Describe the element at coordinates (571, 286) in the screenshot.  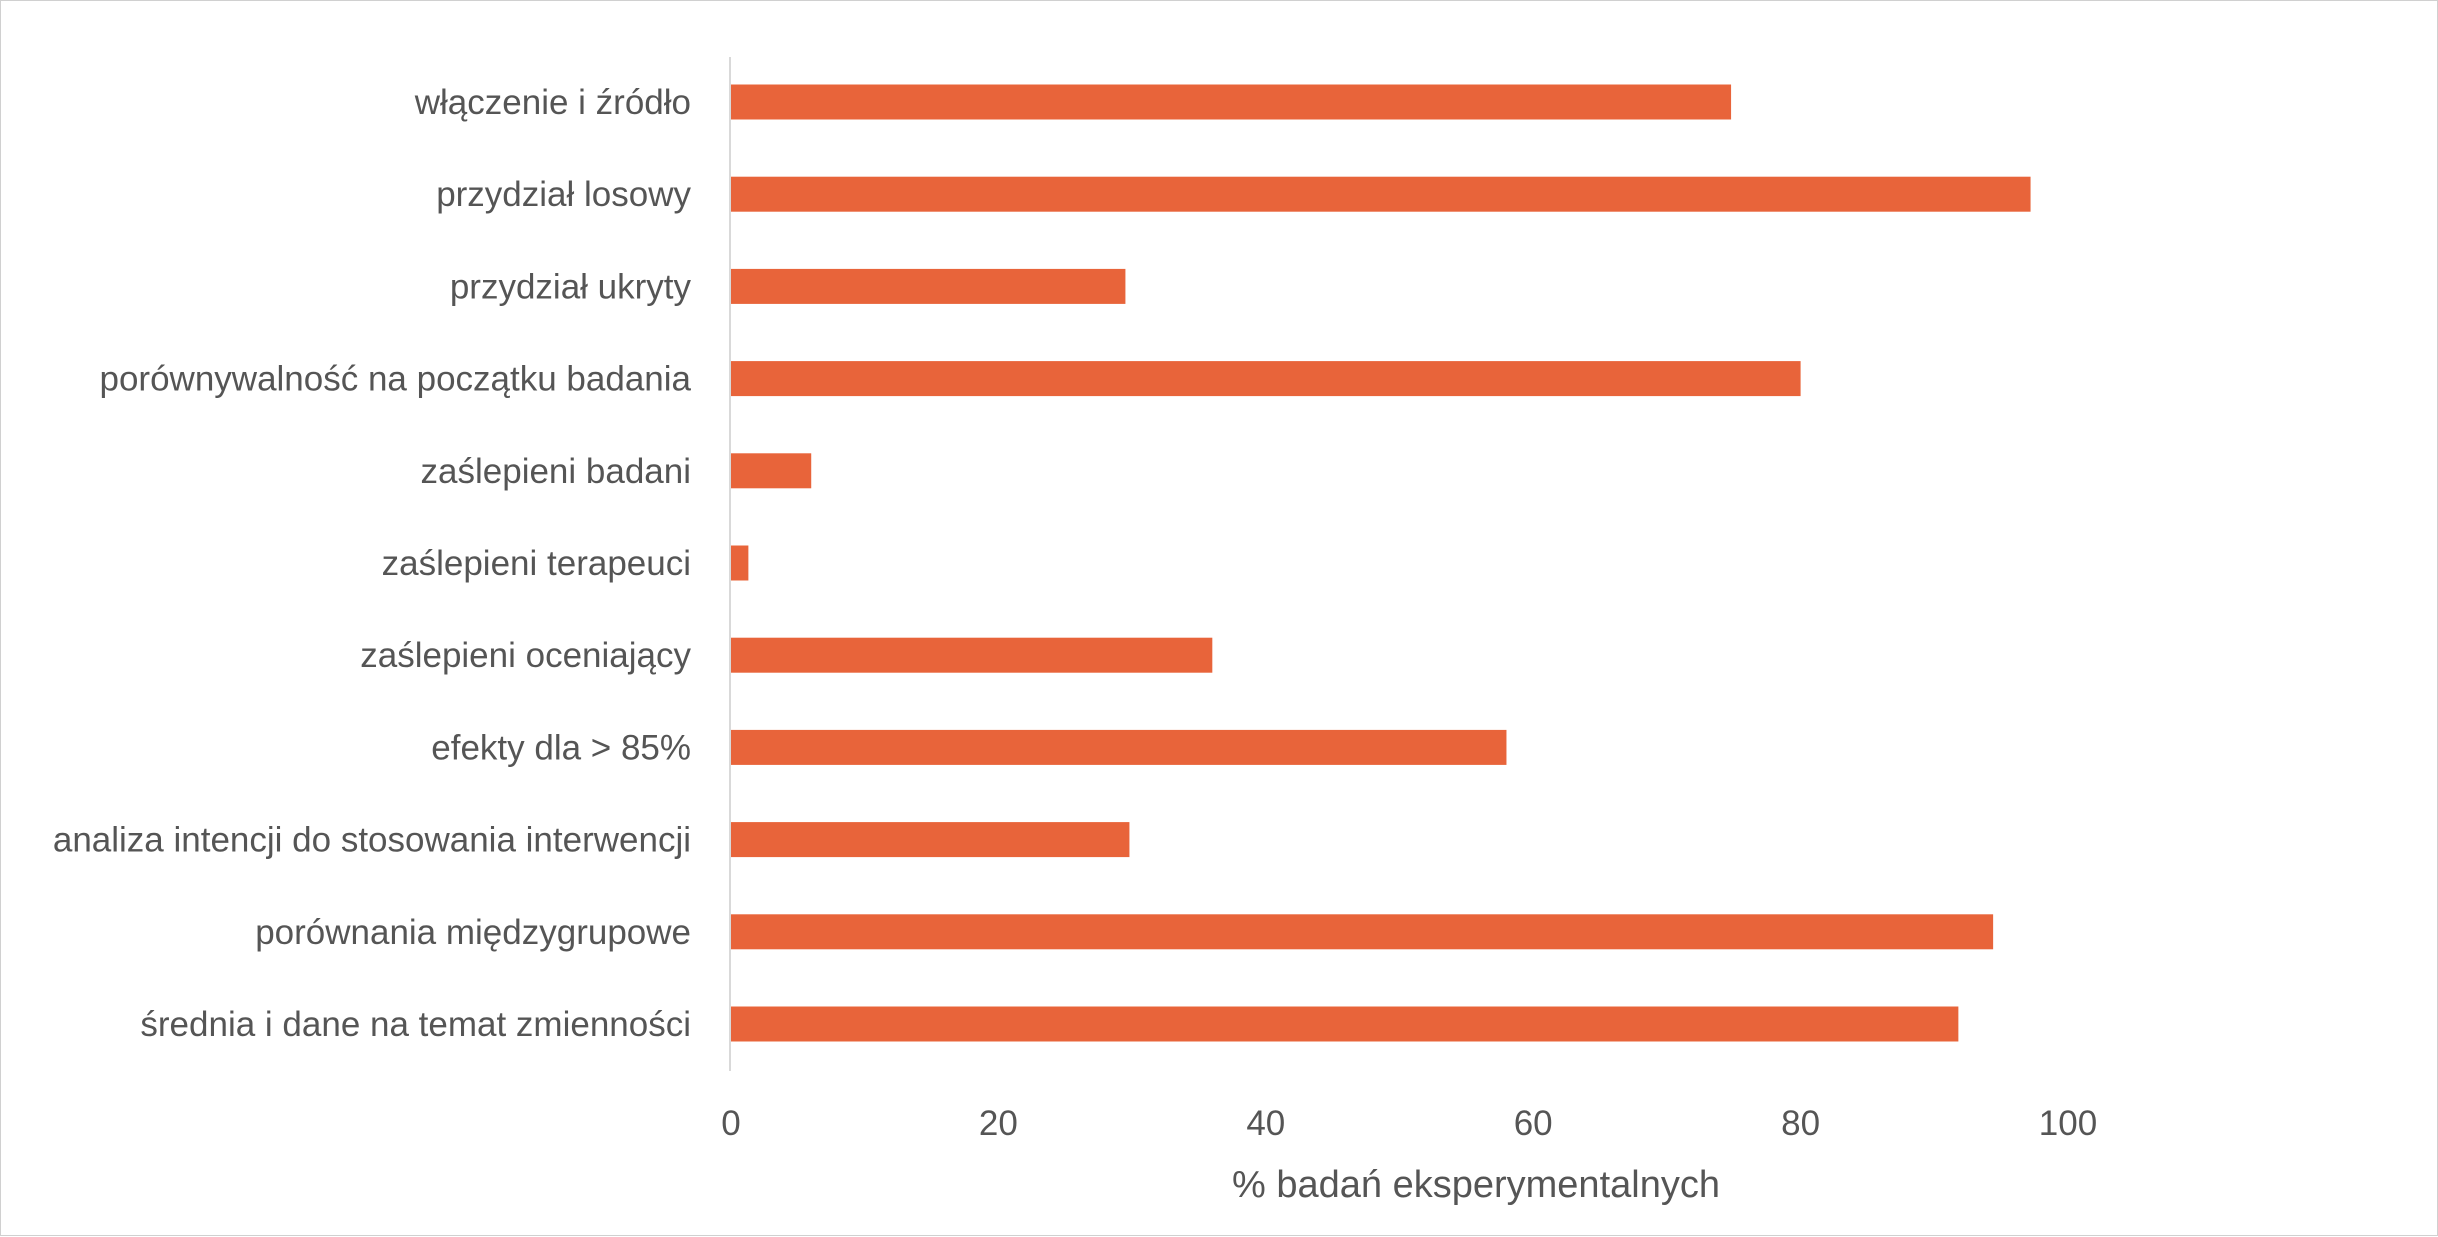
I see `category-label: przydział ukryty` at that location.